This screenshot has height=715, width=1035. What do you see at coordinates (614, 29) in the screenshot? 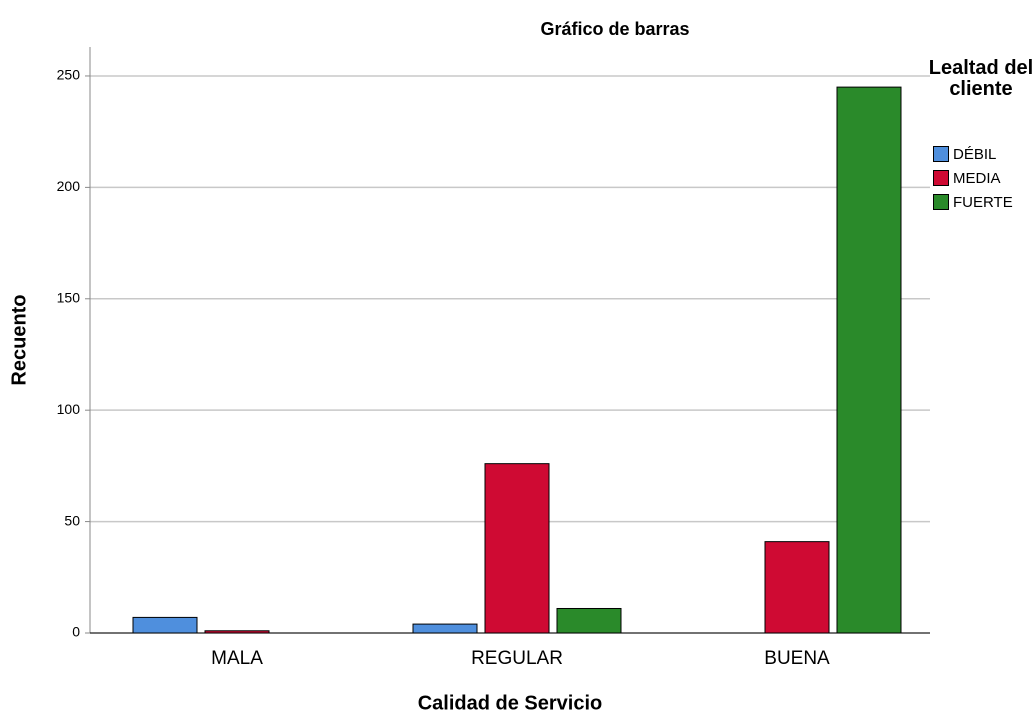
I see `chart-title: Gráfico de barras` at bounding box center [614, 29].